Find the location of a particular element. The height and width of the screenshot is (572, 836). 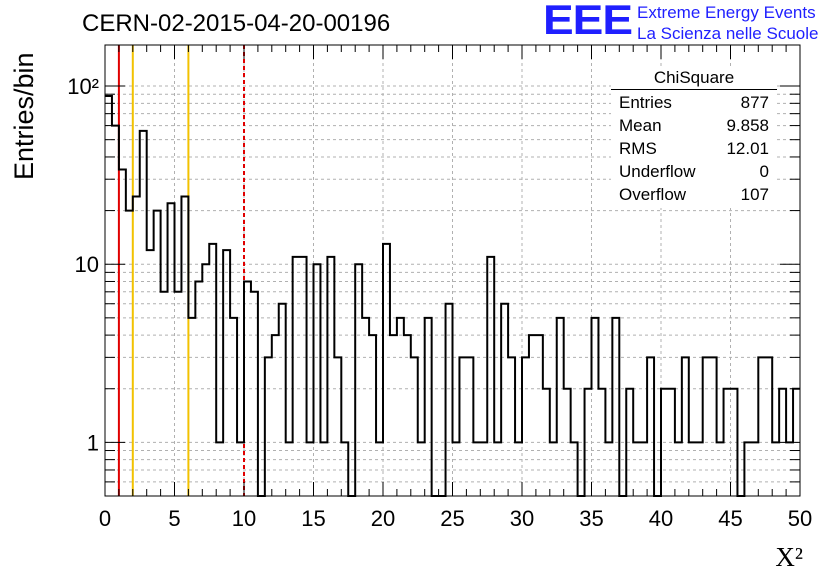

x-tick-label: 50 is located at coordinates (800, 518).